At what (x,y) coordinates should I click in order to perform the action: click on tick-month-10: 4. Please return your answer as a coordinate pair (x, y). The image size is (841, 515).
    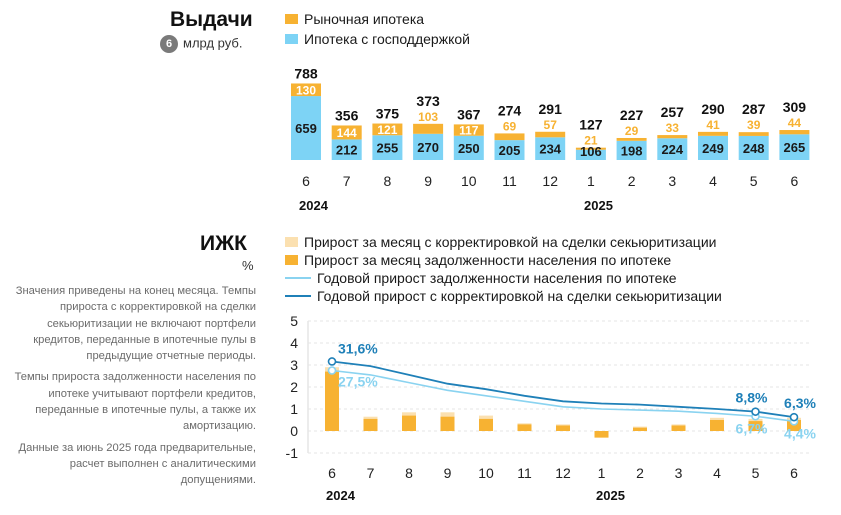
    Looking at the image, I should click on (713, 181).